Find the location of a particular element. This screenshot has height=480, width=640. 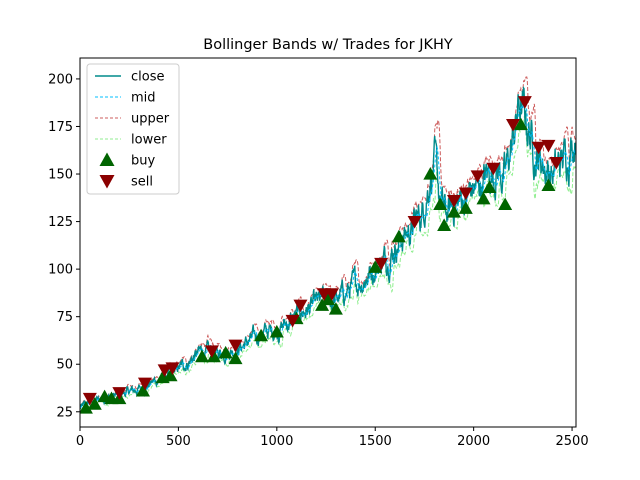

legend-label-sell: sell is located at coordinates (142, 182).